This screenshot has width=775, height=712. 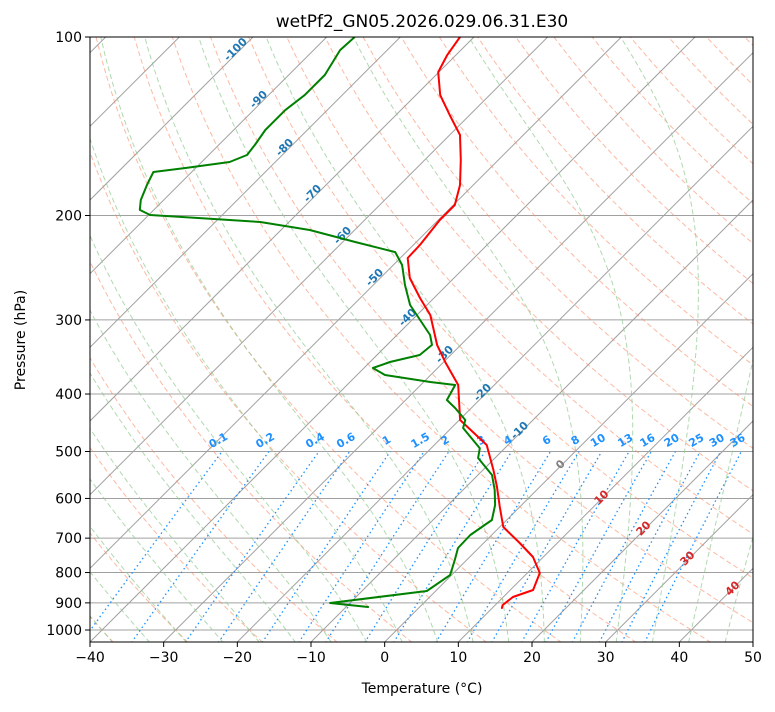 What do you see at coordinates (68, 539) in the screenshot?
I see `y-tick-label: 700` at bounding box center [68, 539].